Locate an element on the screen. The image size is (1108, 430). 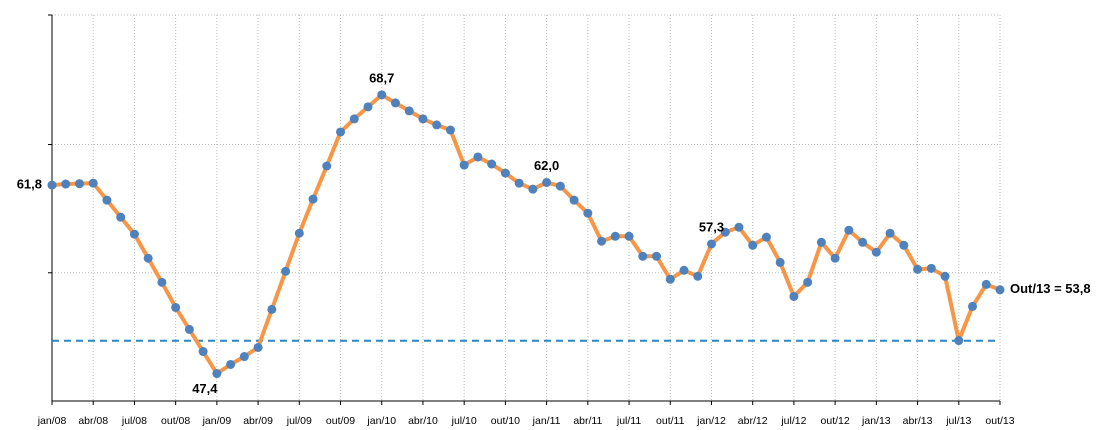
data-label: 57,3 is located at coordinates (711, 226).